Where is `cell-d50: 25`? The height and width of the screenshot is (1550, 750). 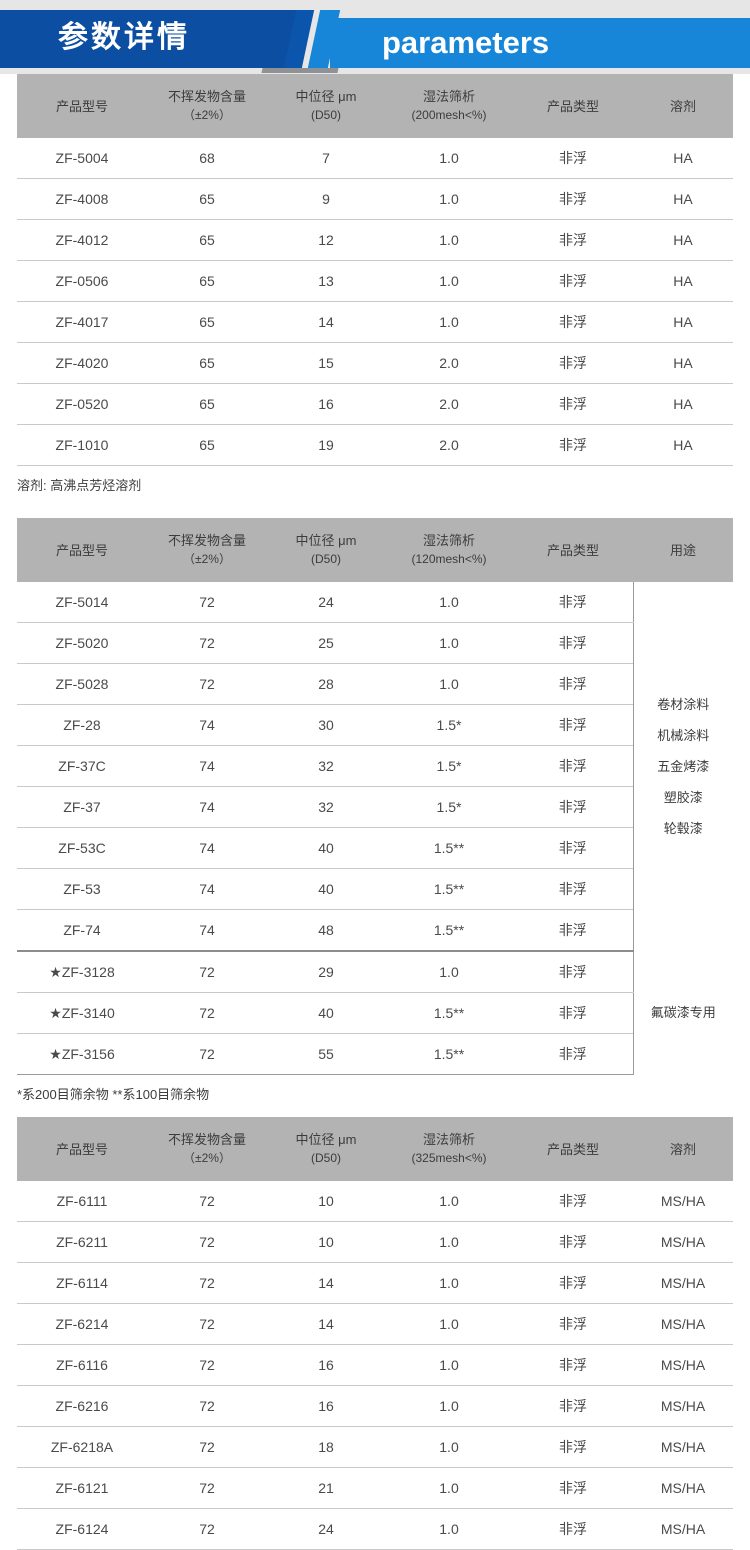
cell-d50: 25 is located at coordinates (326, 643).